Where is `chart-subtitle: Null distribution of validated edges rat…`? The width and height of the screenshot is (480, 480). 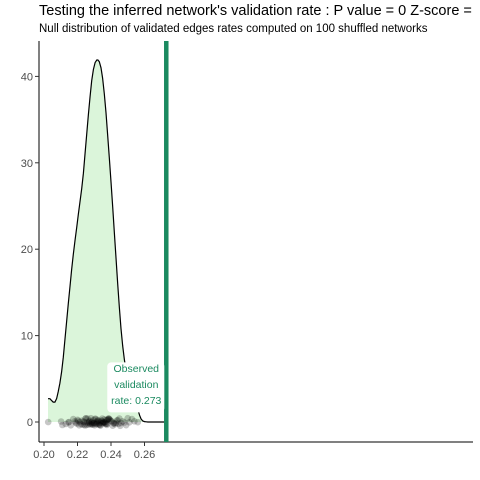 chart-subtitle: Null distribution of validated edges rat… is located at coordinates (233, 29).